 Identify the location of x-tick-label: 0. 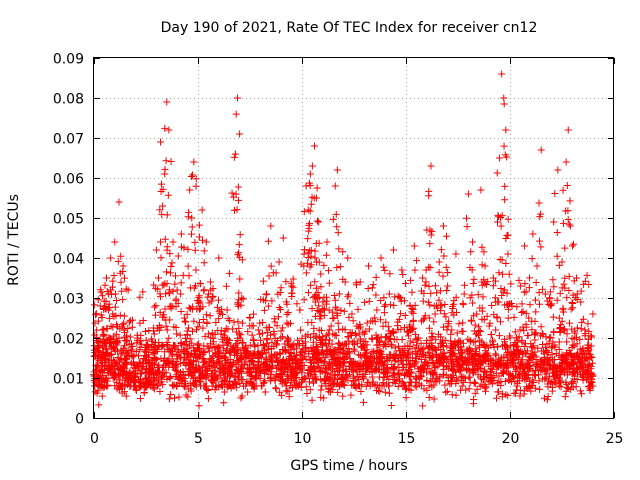
(94, 439).